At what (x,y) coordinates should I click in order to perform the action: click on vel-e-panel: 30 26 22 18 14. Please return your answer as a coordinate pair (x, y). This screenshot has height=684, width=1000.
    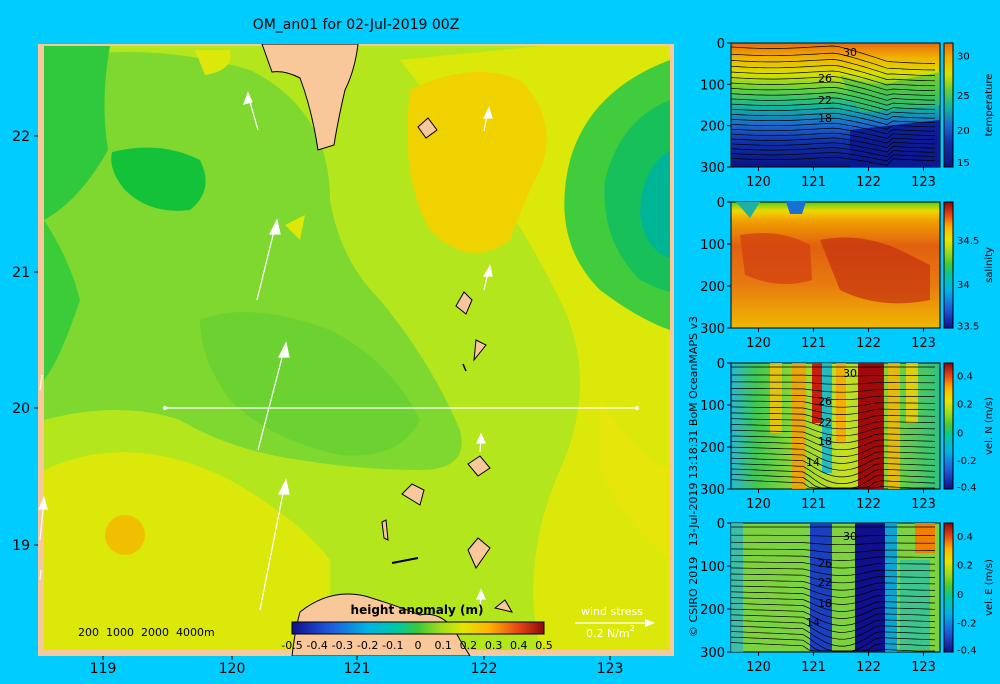
    Looking at the image, I should click on (842, 587).